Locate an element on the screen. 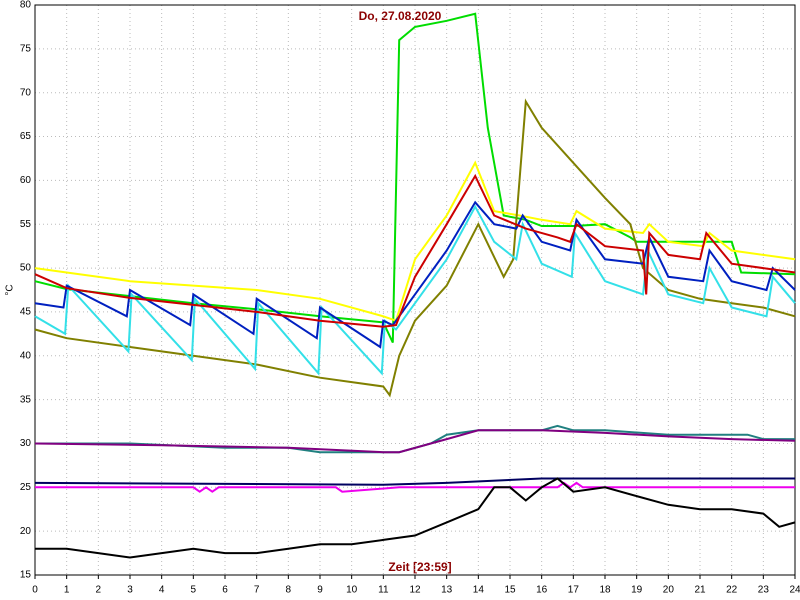 Image resolution: width=800 pixels, height=600 pixels. x-tick-label: 4 is located at coordinates (162, 590).